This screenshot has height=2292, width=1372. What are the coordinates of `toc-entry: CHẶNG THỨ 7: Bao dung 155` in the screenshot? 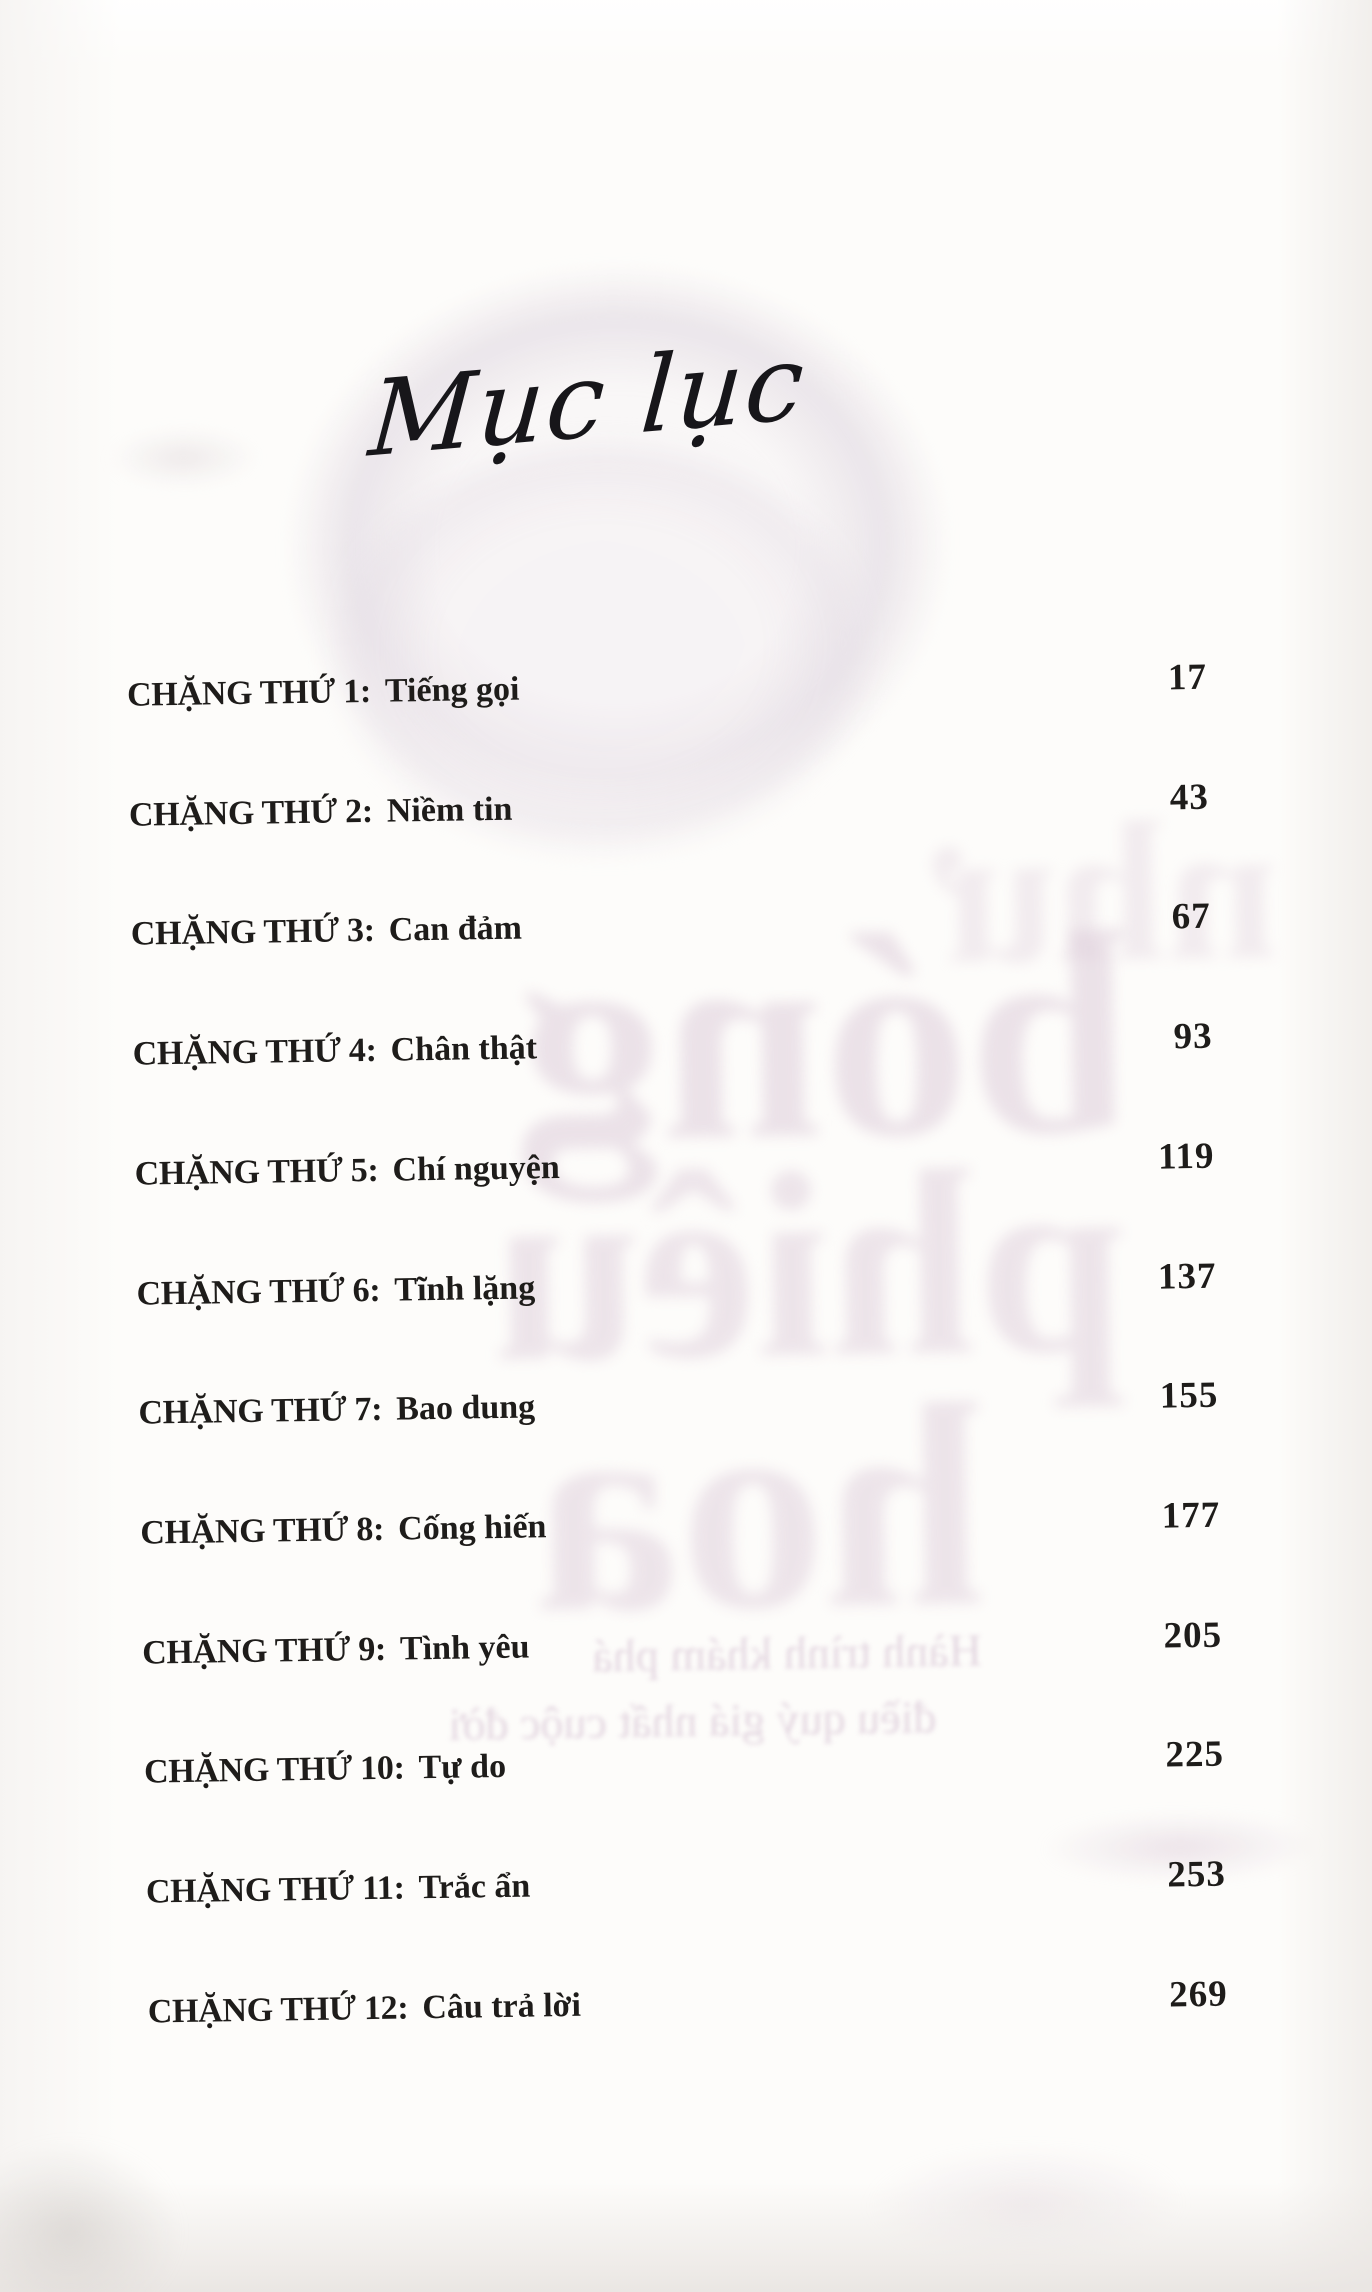 It's located at (678, 1404).